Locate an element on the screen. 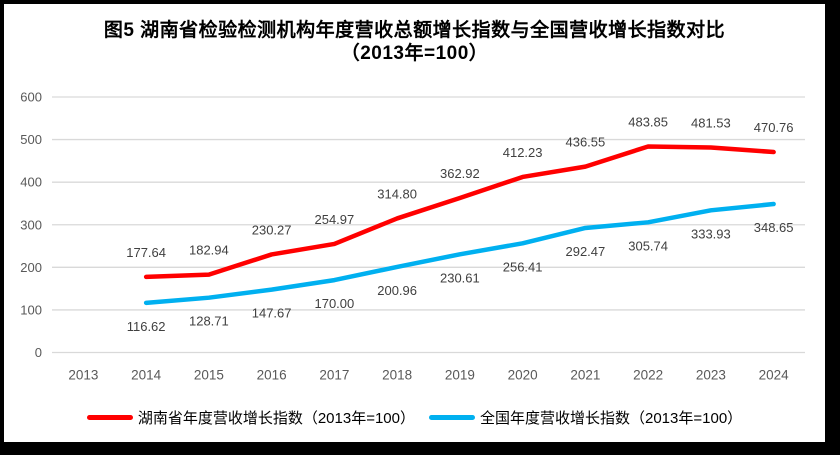 The width and height of the screenshot is (840, 455). x-tick-label: 2023 is located at coordinates (711, 375).